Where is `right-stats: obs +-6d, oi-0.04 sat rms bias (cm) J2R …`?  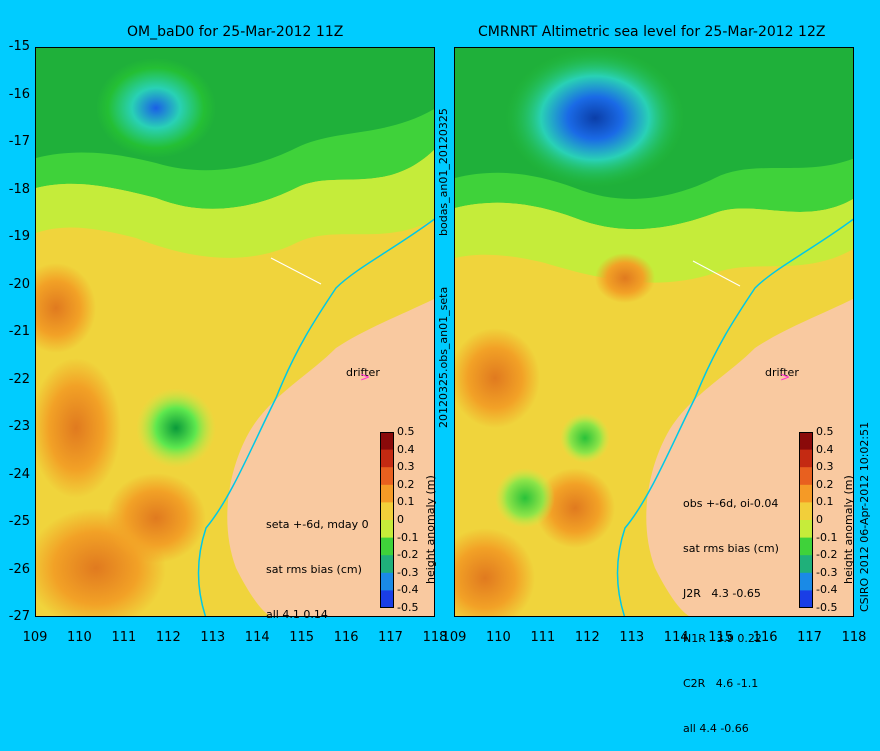 right-stats: obs +-6d, oi-0.04 sat rms bias (cm) J2R … is located at coordinates (731, 608).